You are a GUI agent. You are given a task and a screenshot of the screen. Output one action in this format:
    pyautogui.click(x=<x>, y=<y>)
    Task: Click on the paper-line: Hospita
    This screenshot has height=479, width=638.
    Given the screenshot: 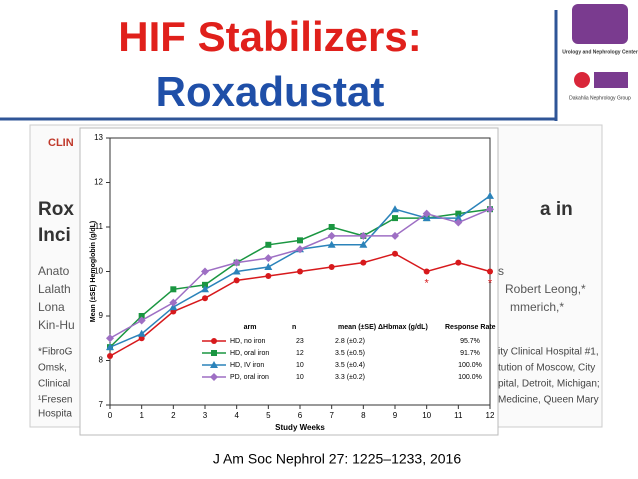 What is the action you would take?
    pyautogui.click(x=55, y=414)
    